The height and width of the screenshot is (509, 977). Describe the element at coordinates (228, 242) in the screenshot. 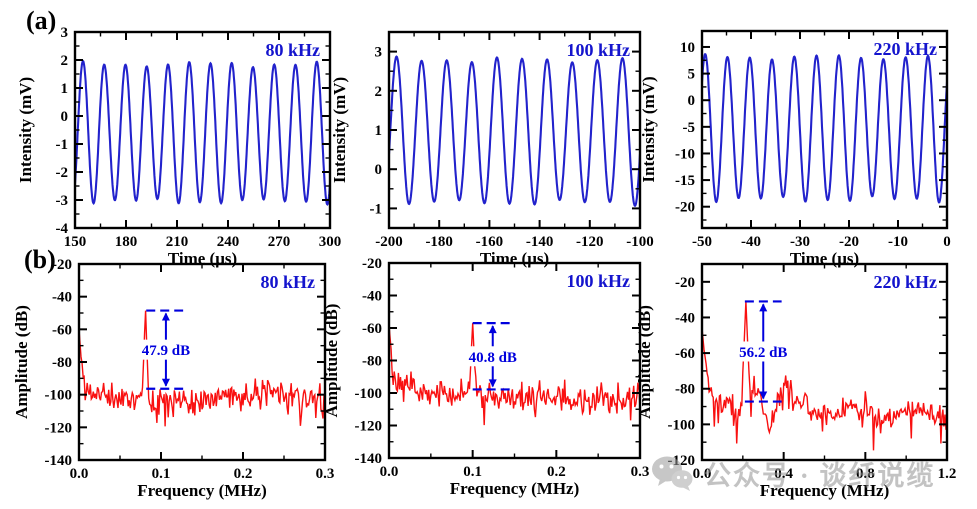

I see `x-tick-label: 240` at that location.